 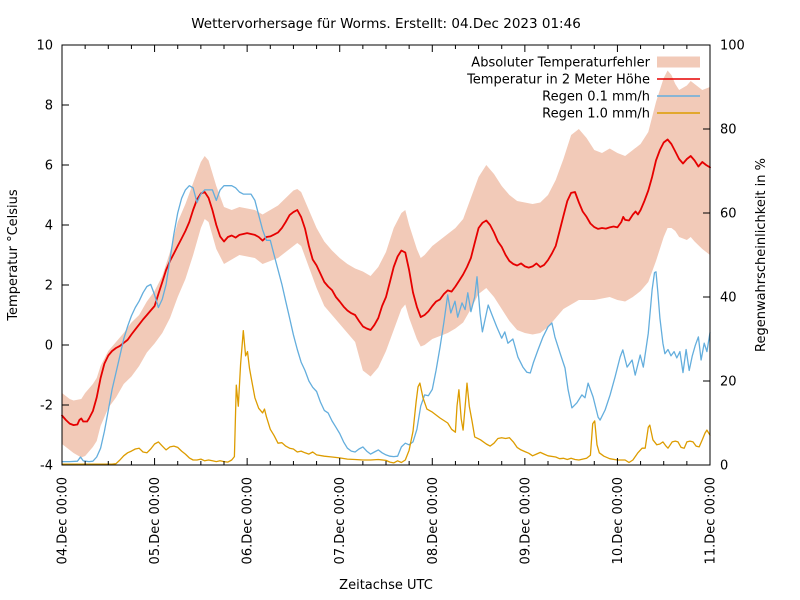 I want to click on x-axis-label: Zeitachse UTC, so click(x=386, y=585).